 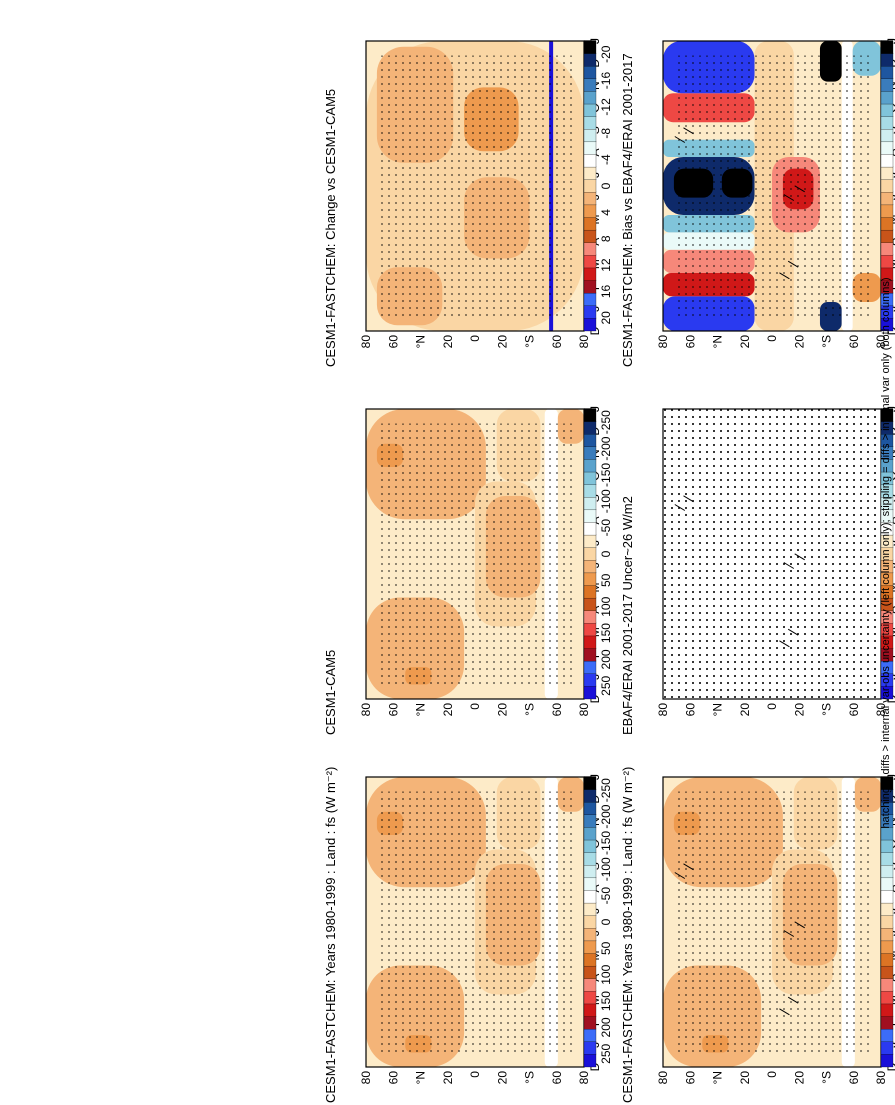 I want to click on colorbar-label: 150, so click(x=606, y=1001).